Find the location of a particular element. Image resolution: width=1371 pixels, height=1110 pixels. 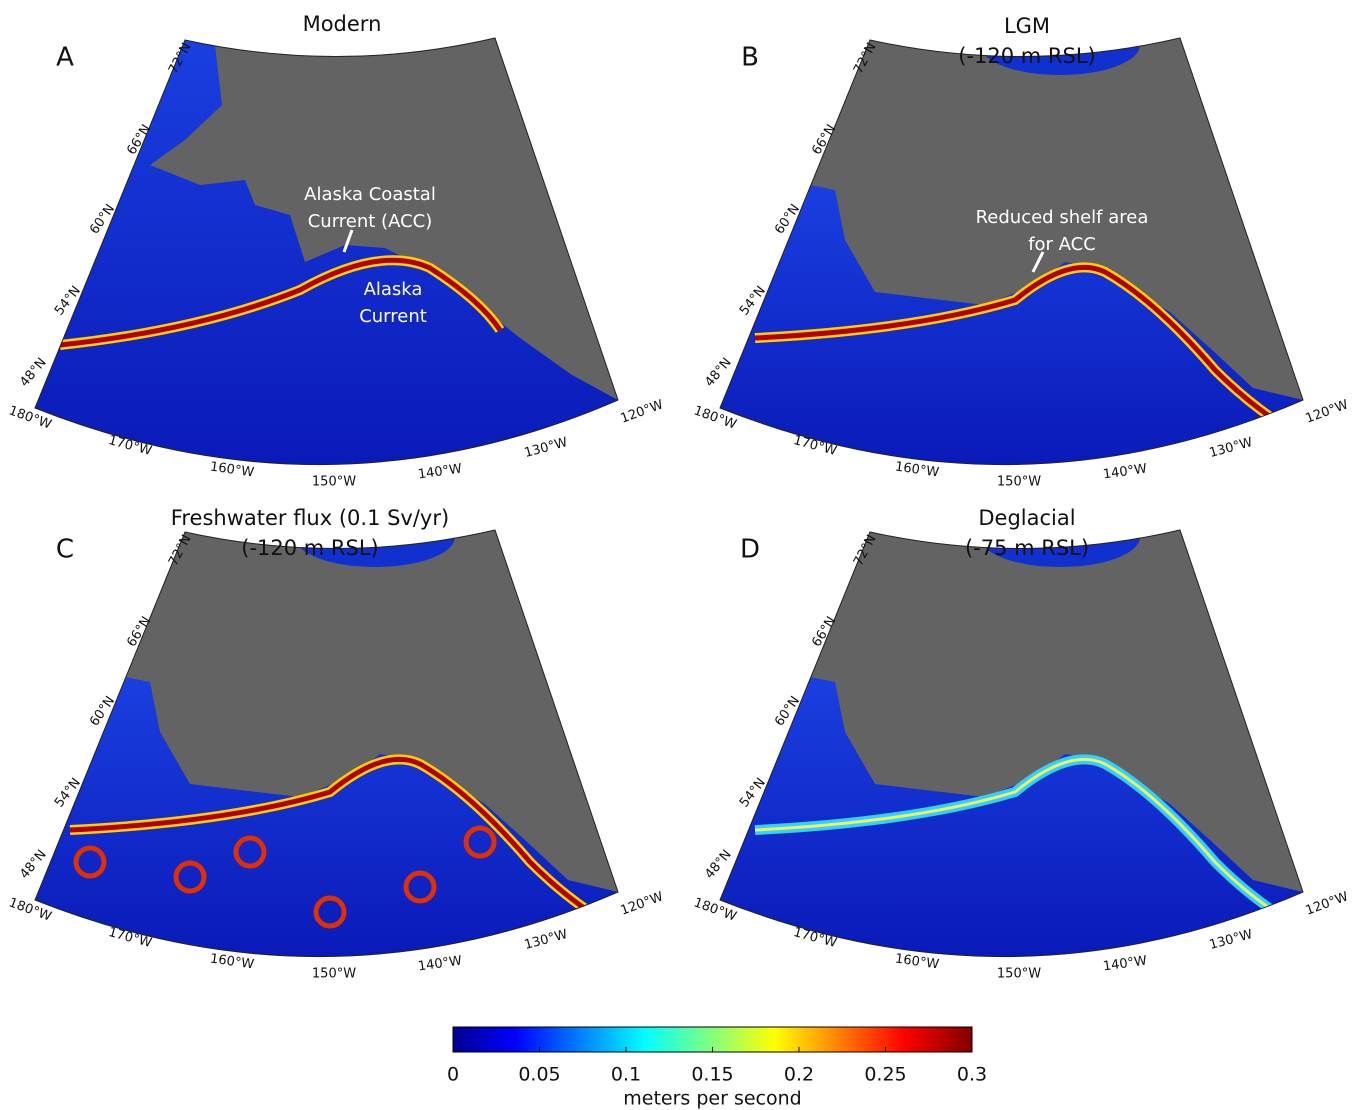

panel-title: Deglacial is located at coordinates (1026, 518).